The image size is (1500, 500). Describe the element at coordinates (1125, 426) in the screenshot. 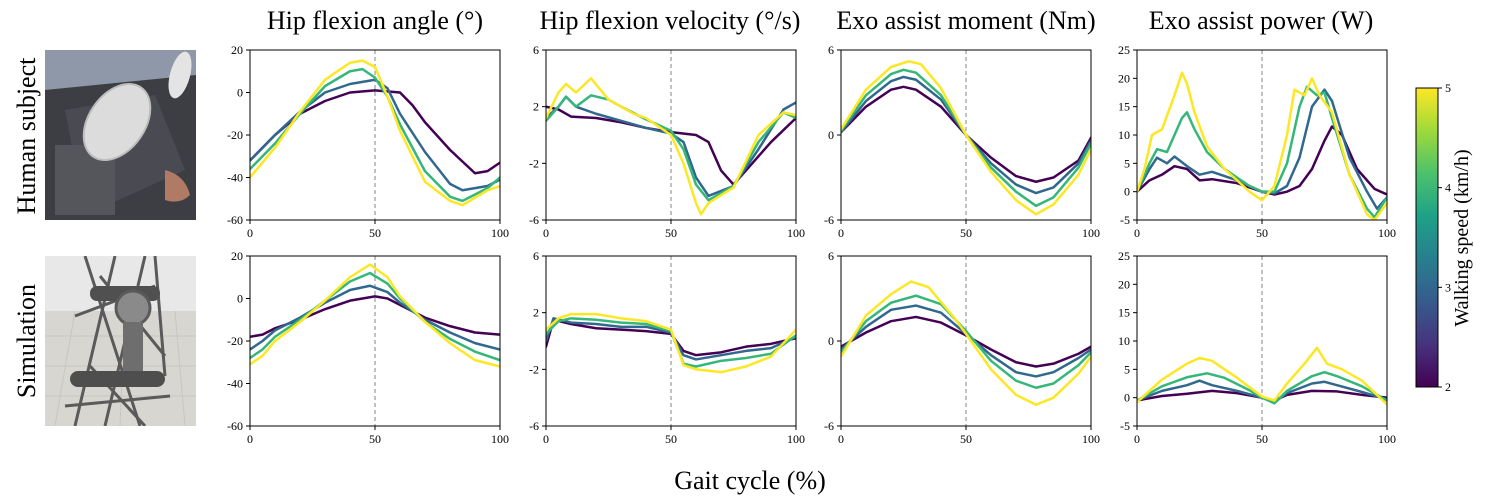

I see `y-tick-label: -5` at that location.